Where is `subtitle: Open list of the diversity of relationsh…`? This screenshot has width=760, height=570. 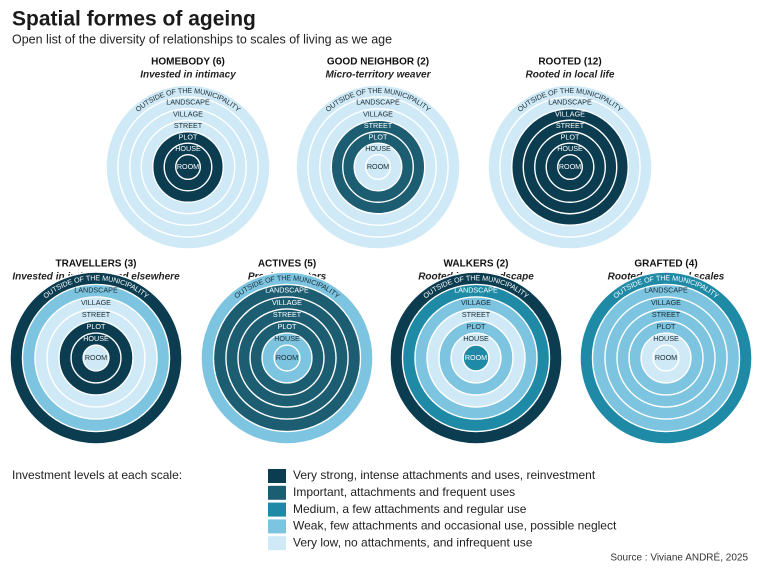
subtitle: Open list of the diversity of relationsh… is located at coordinates (202, 39).